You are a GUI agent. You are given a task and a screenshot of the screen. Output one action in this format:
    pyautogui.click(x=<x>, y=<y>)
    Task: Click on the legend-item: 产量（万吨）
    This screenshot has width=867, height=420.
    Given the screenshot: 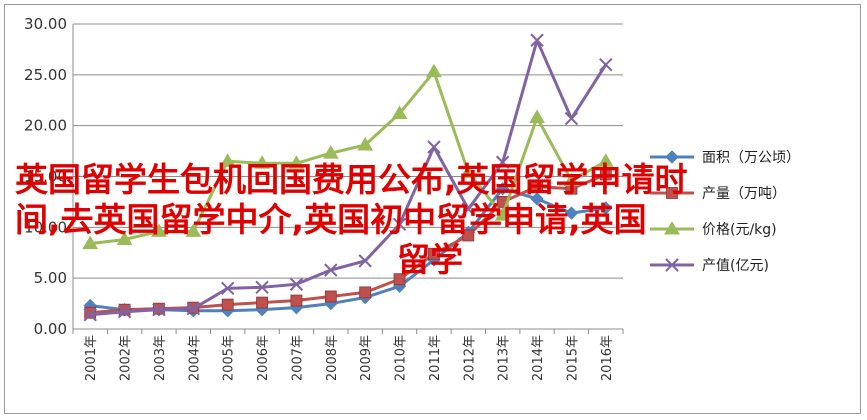 What is the action you would take?
    pyautogui.click(x=718, y=194)
    